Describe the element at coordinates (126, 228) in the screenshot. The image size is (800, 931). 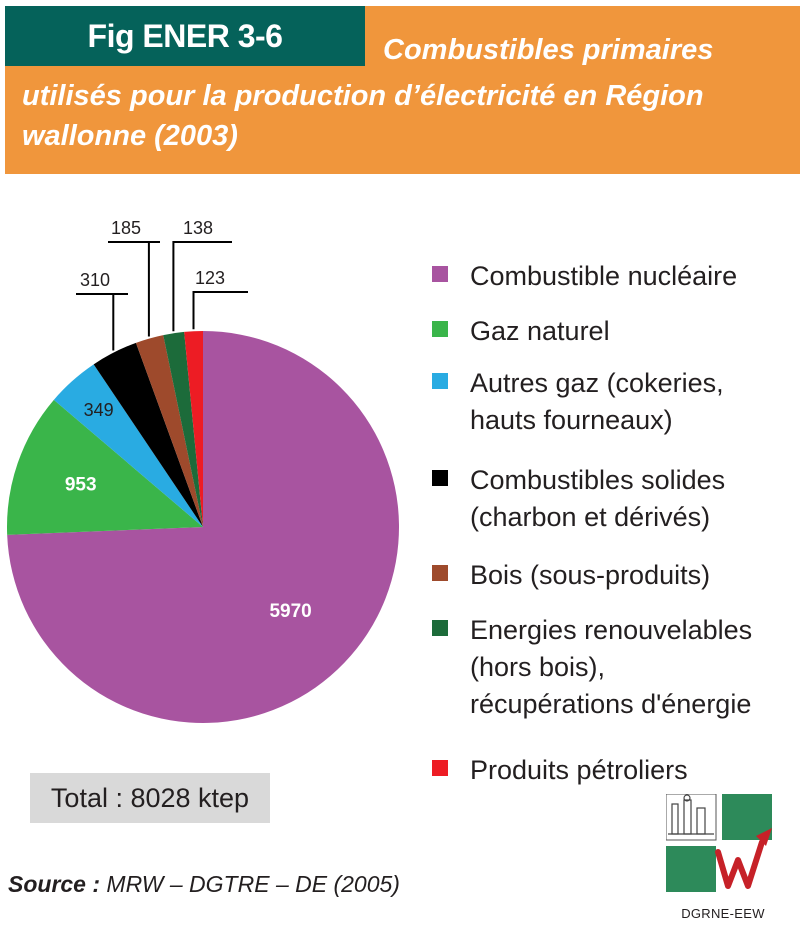
I see `data-label-4: 185` at that location.